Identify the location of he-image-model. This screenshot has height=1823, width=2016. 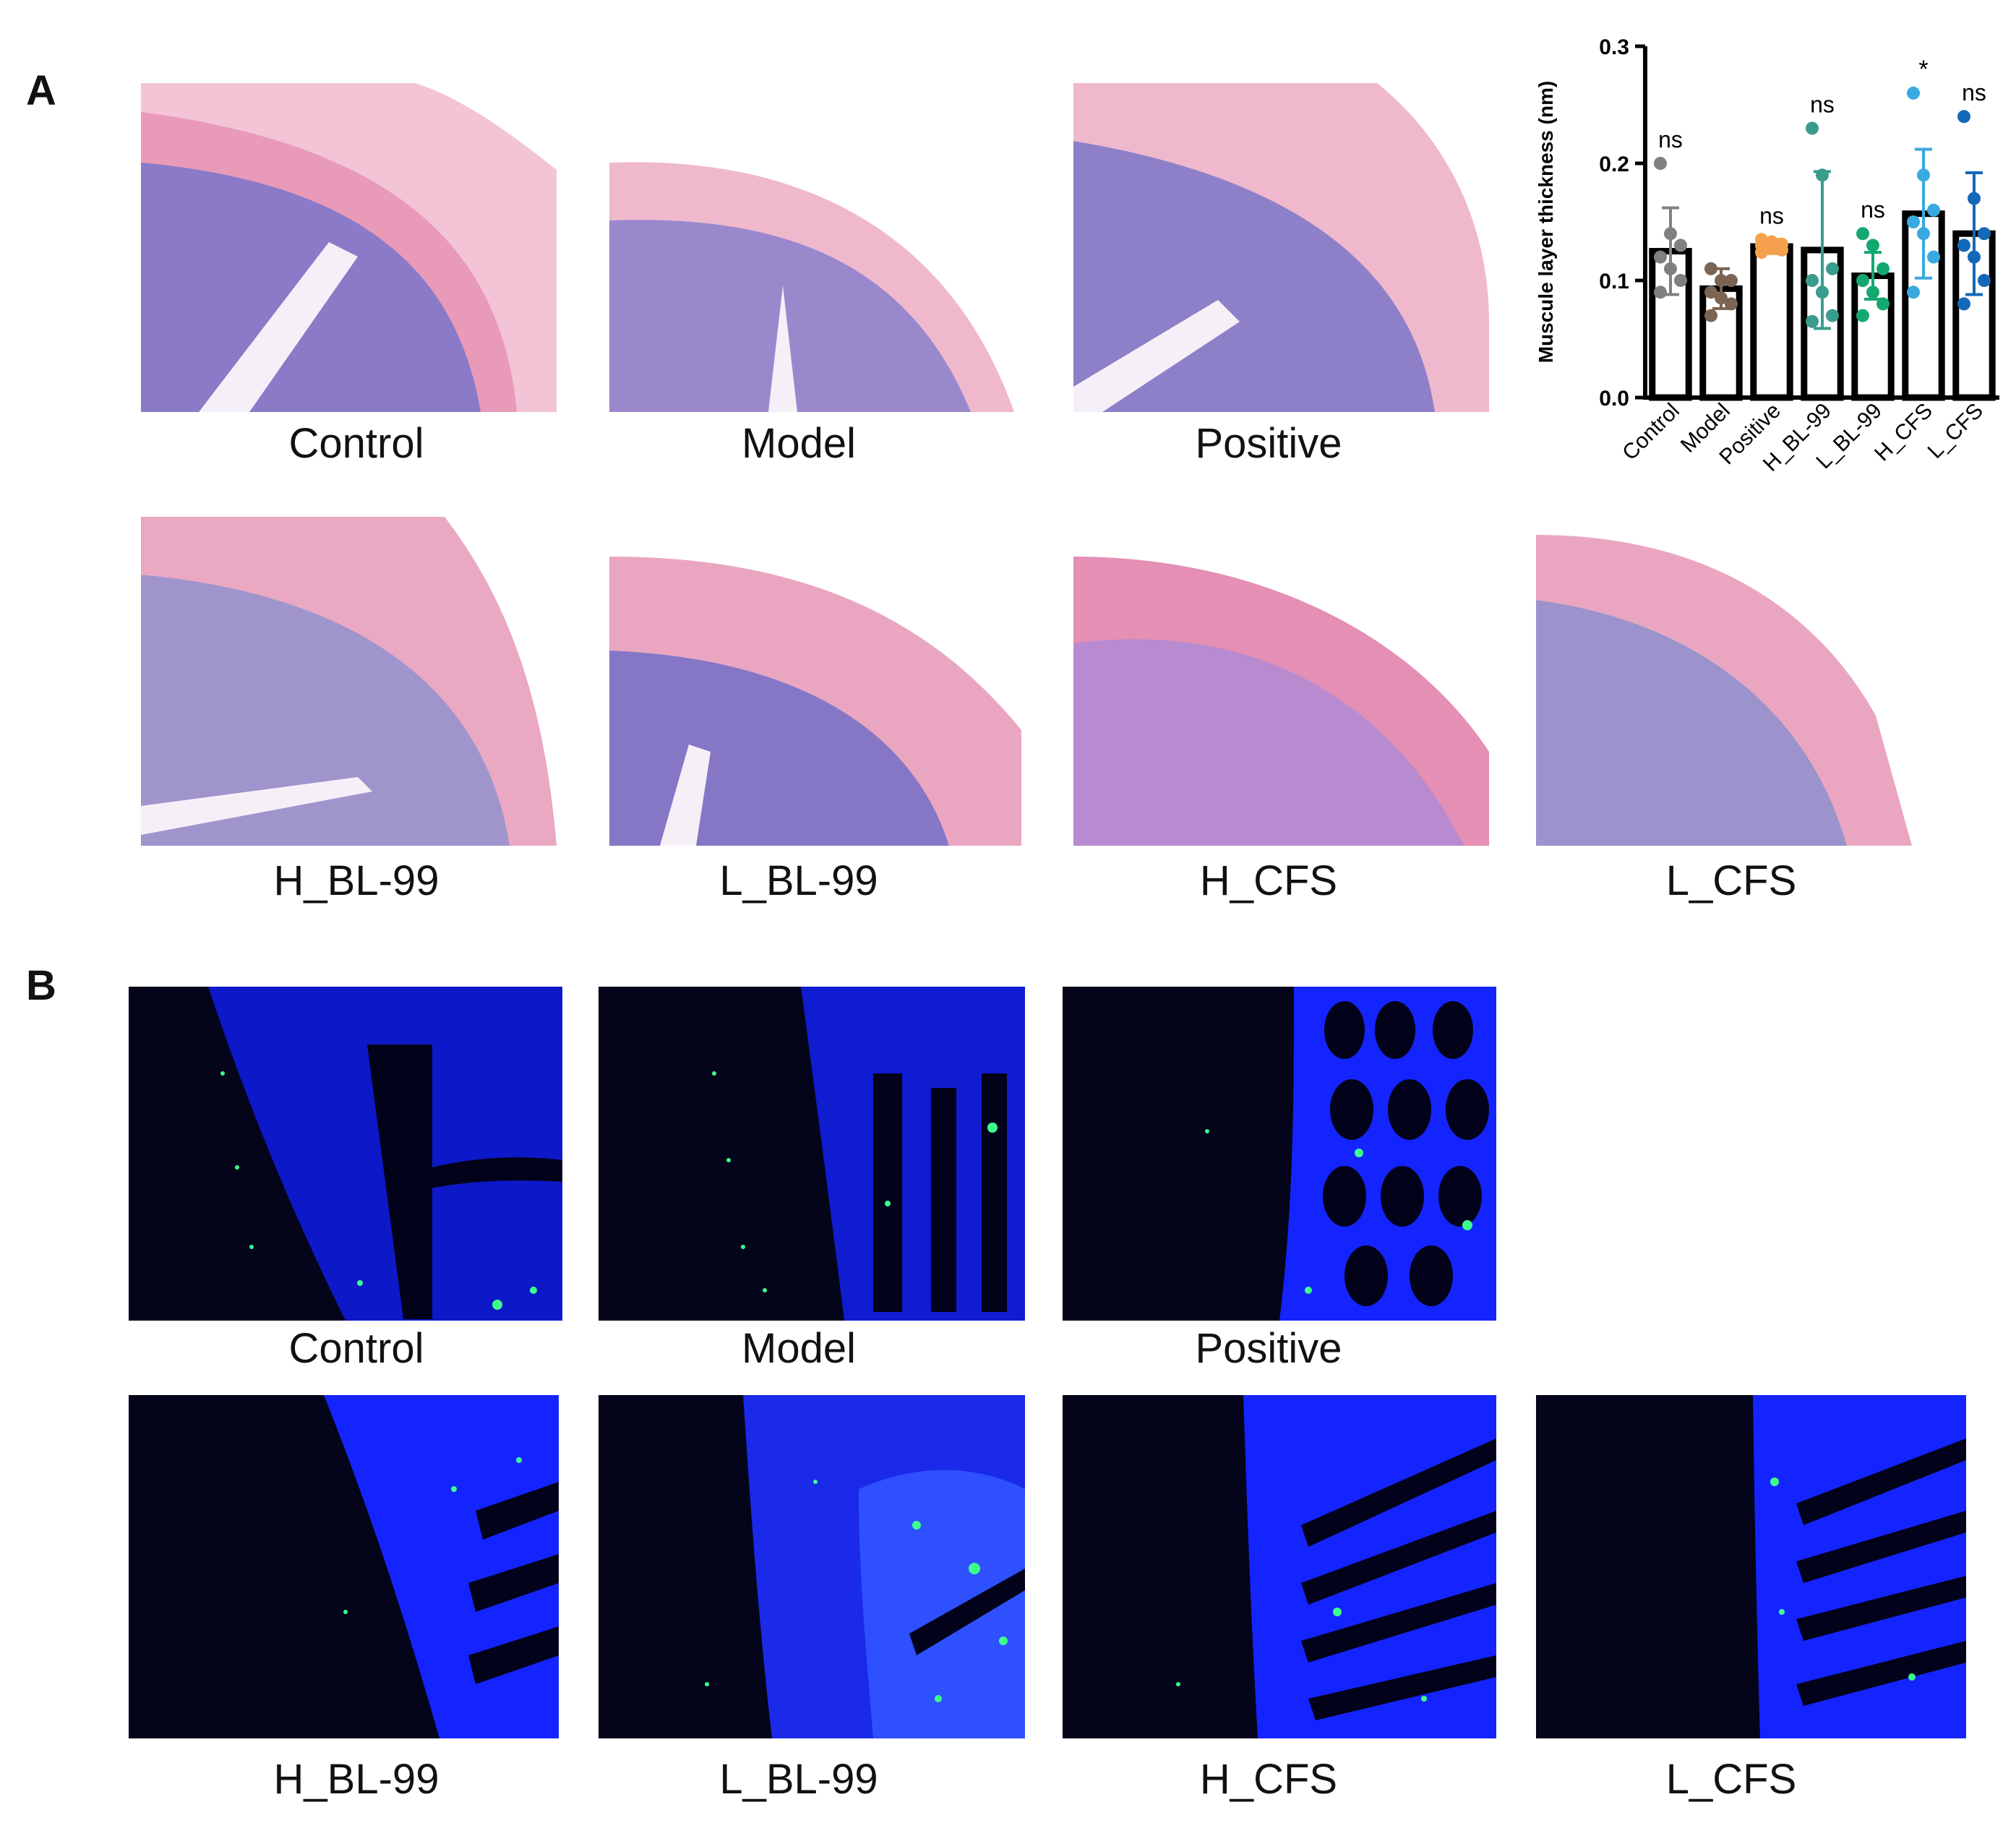
(812, 247).